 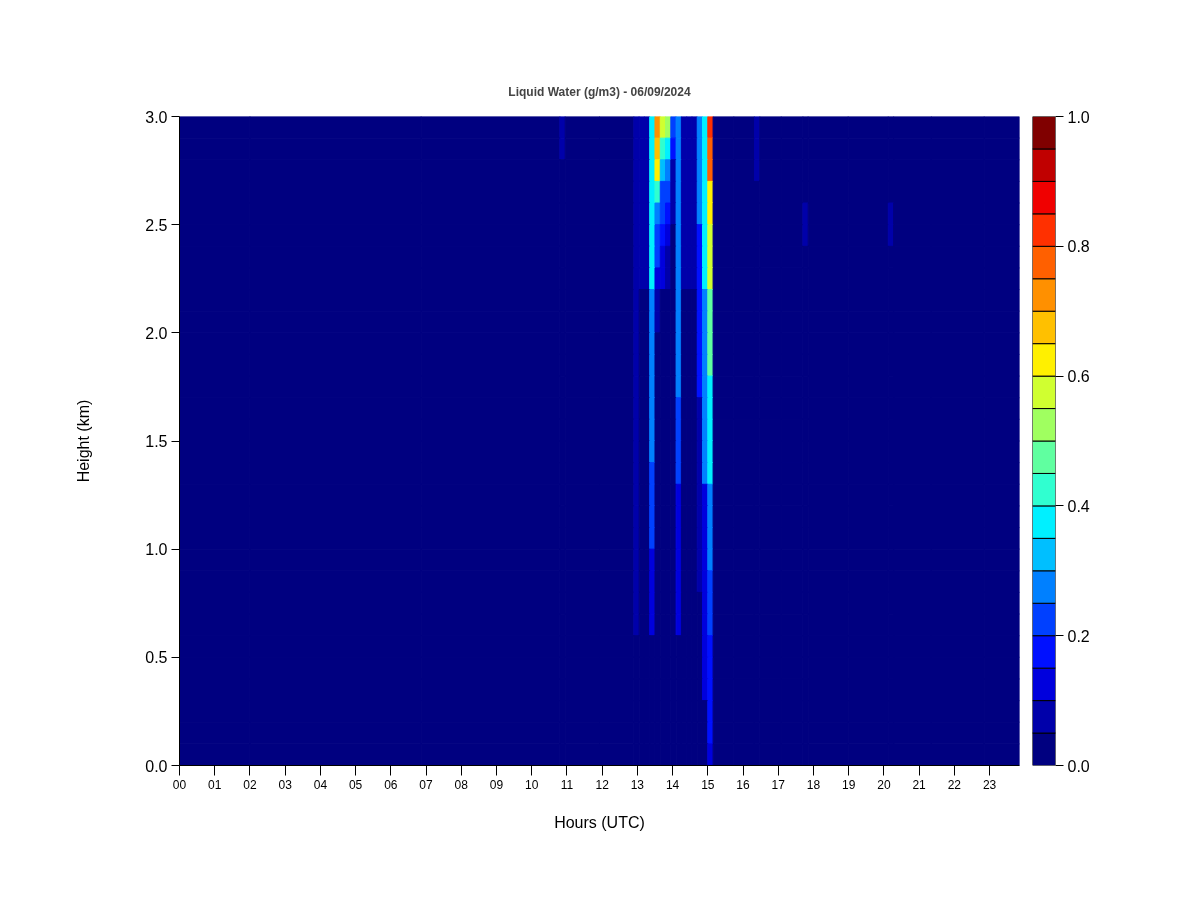 What do you see at coordinates (954, 784) in the screenshot?
I see `x-tick-label: 22` at bounding box center [954, 784].